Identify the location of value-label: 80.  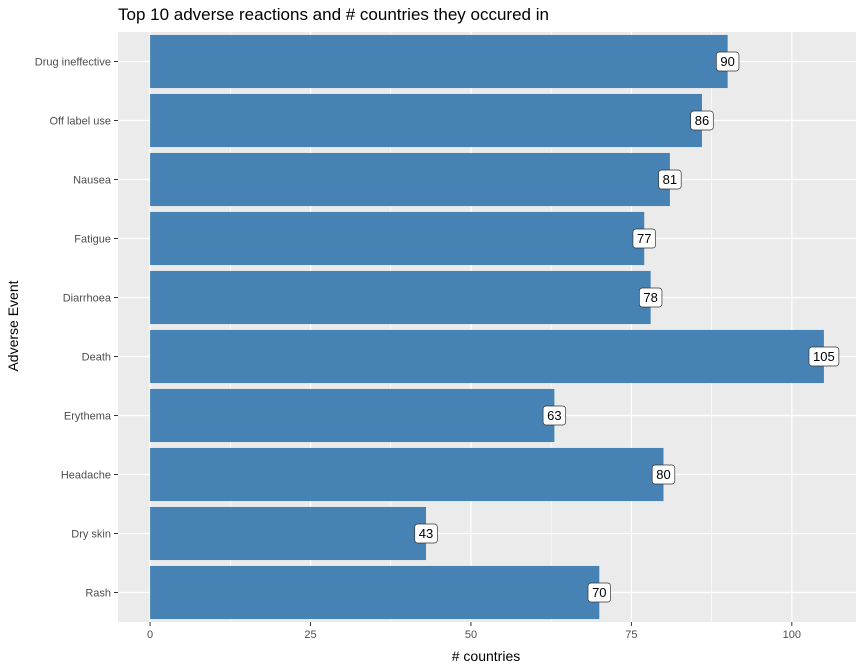
(663, 474).